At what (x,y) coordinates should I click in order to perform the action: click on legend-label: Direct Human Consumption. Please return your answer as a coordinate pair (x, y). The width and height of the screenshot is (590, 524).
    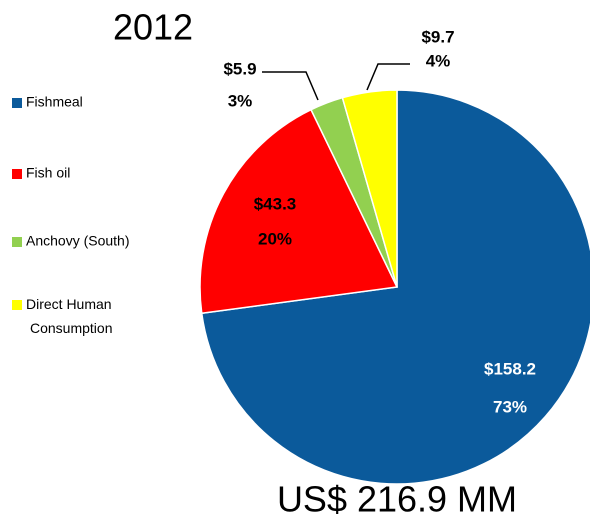
    Looking at the image, I should click on (69, 316).